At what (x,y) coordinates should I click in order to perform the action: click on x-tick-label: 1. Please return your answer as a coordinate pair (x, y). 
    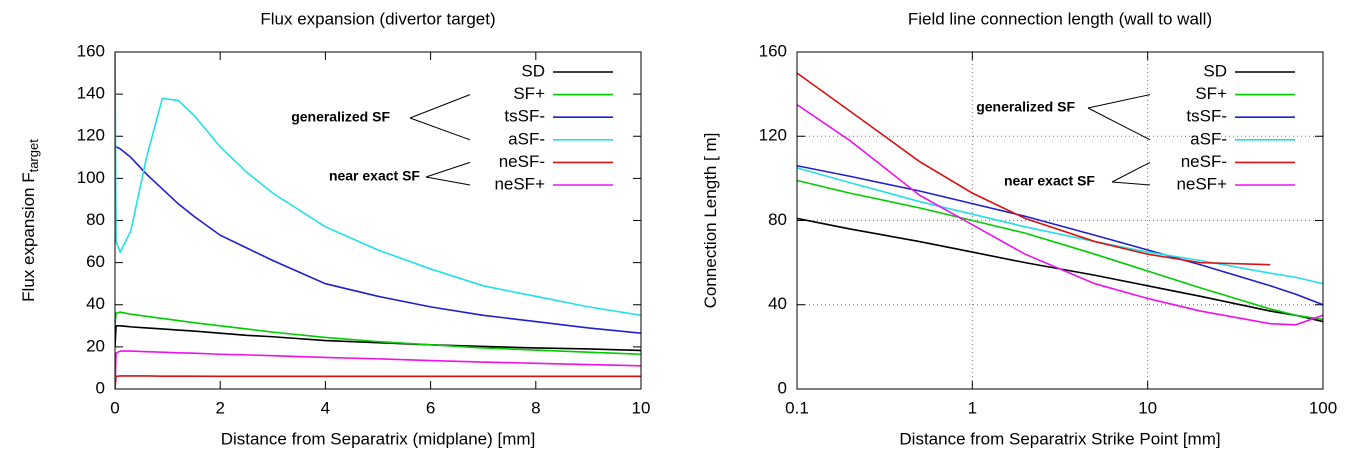
    Looking at the image, I should click on (972, 407).